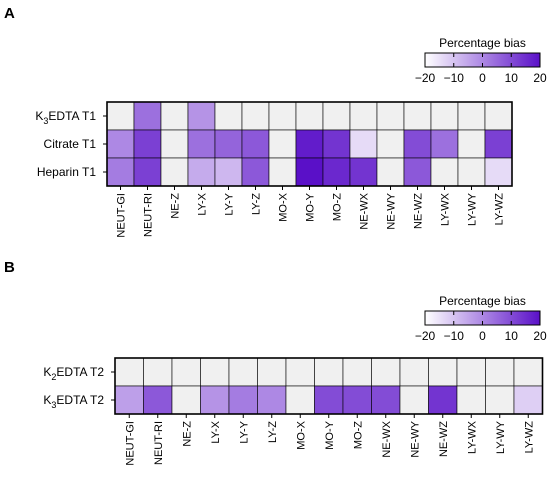  I want to click on row-label: K2EDTA T2, so click(73, 373).